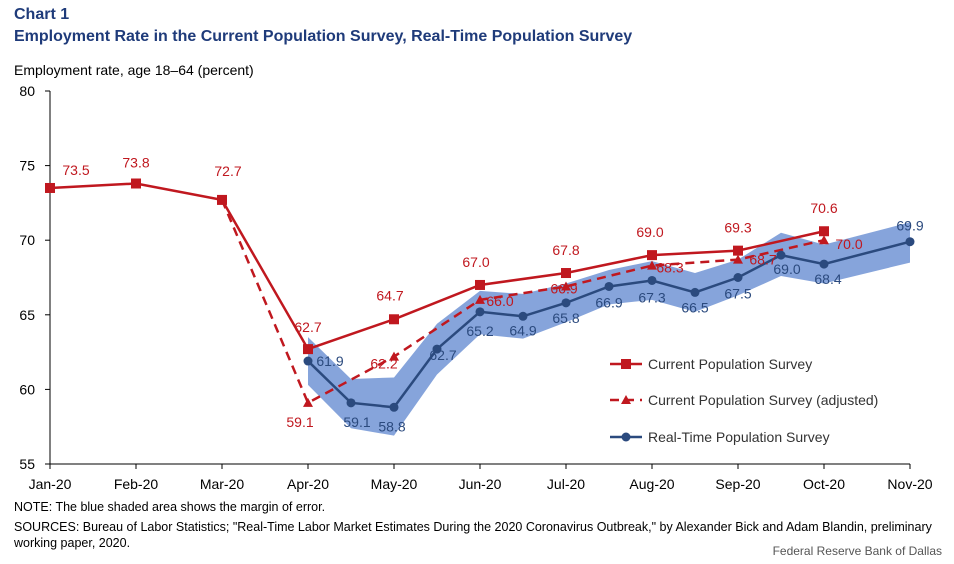 The height and width of the screenshot is (564, 954). I want to click on legend-label-cps: Current Population Survey, so click(730, 364).